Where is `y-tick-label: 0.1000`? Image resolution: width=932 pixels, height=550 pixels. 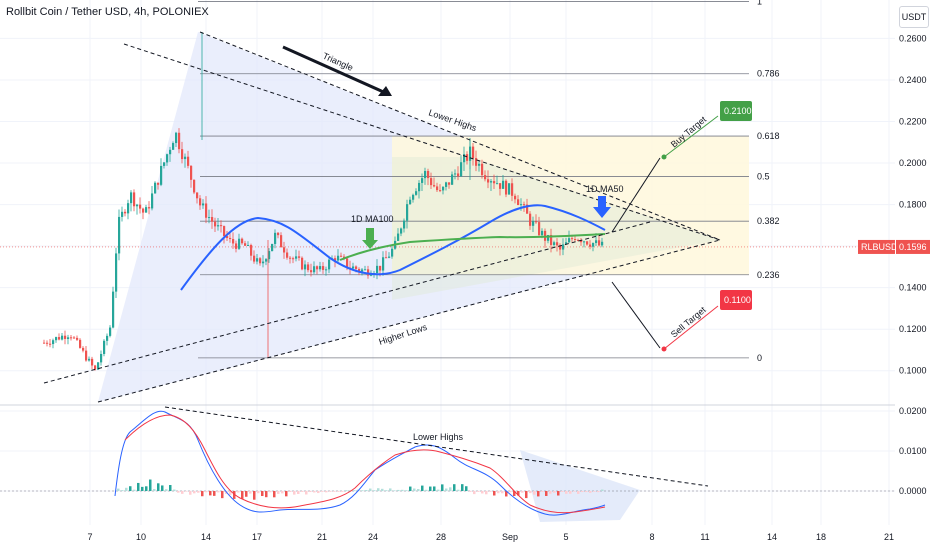 y-tick-label: 0.1000 is located at coordinates (913, 371).